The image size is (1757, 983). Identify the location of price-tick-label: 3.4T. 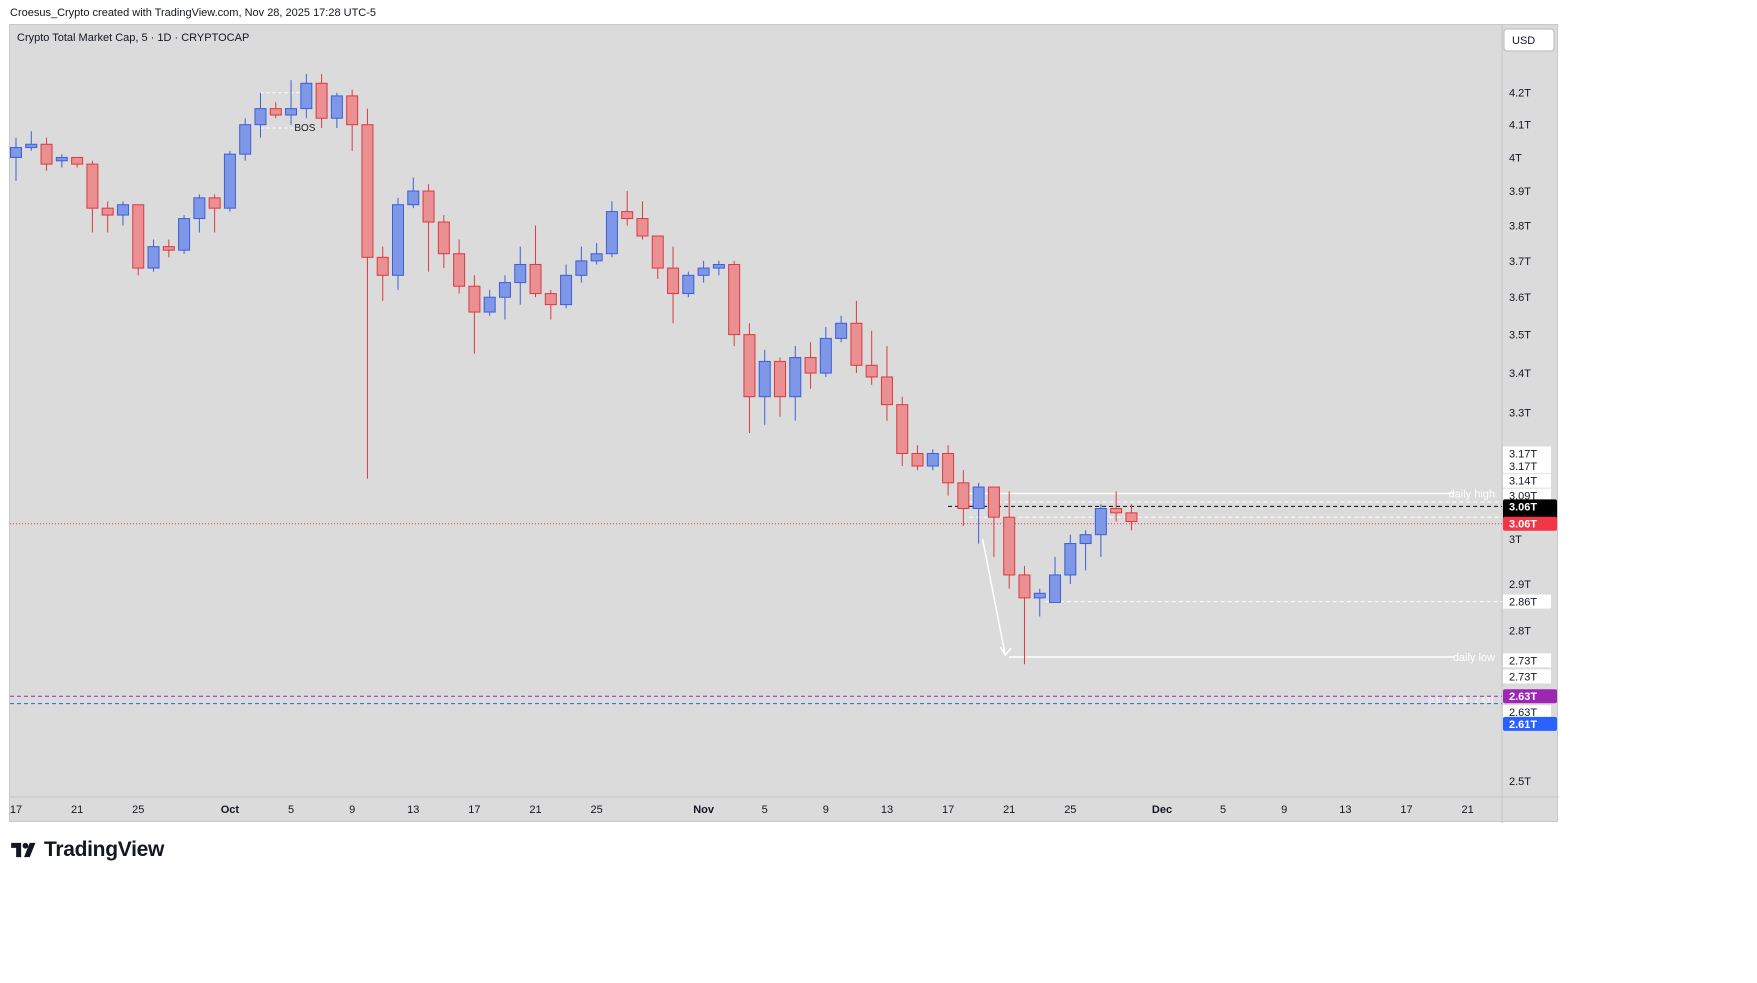
(1520, 374).